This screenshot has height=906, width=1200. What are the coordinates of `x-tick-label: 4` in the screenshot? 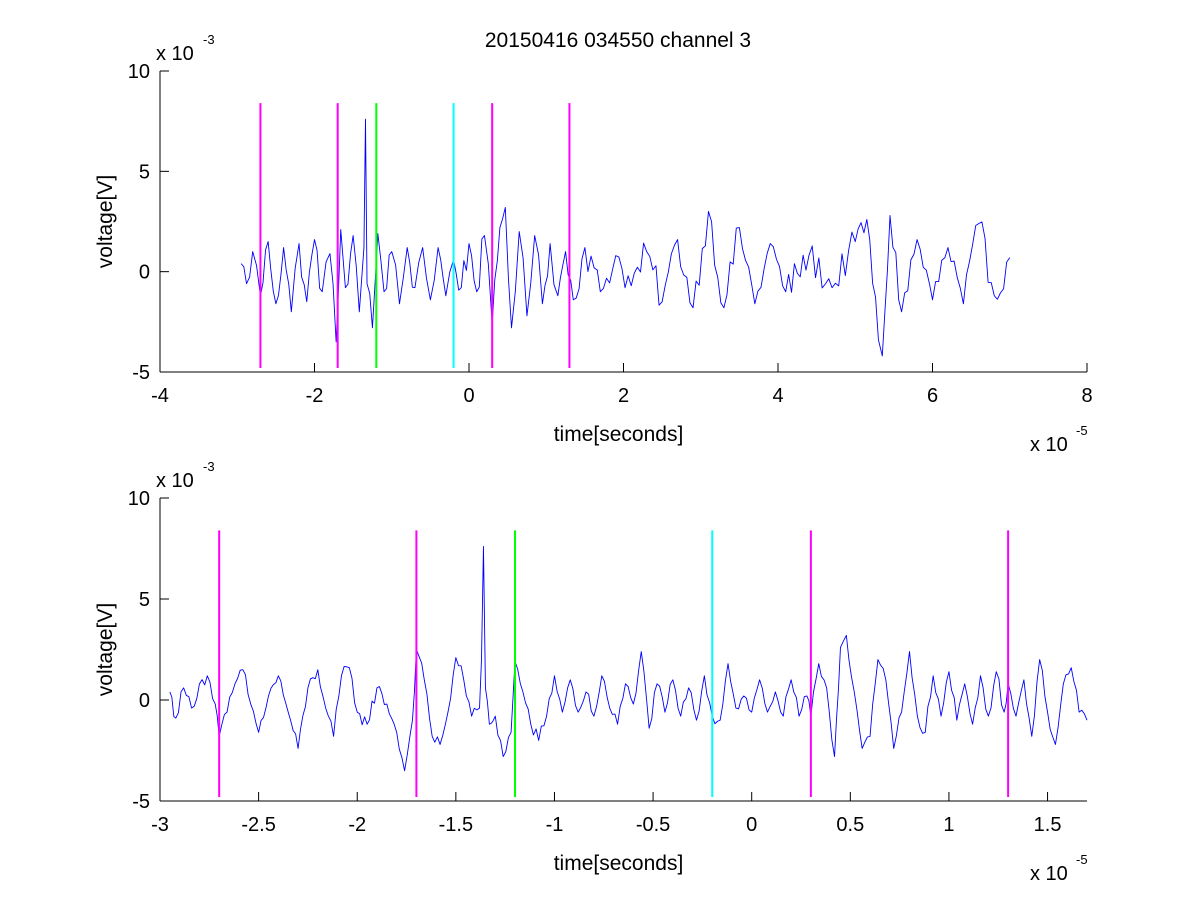 It's located at (777, 396).